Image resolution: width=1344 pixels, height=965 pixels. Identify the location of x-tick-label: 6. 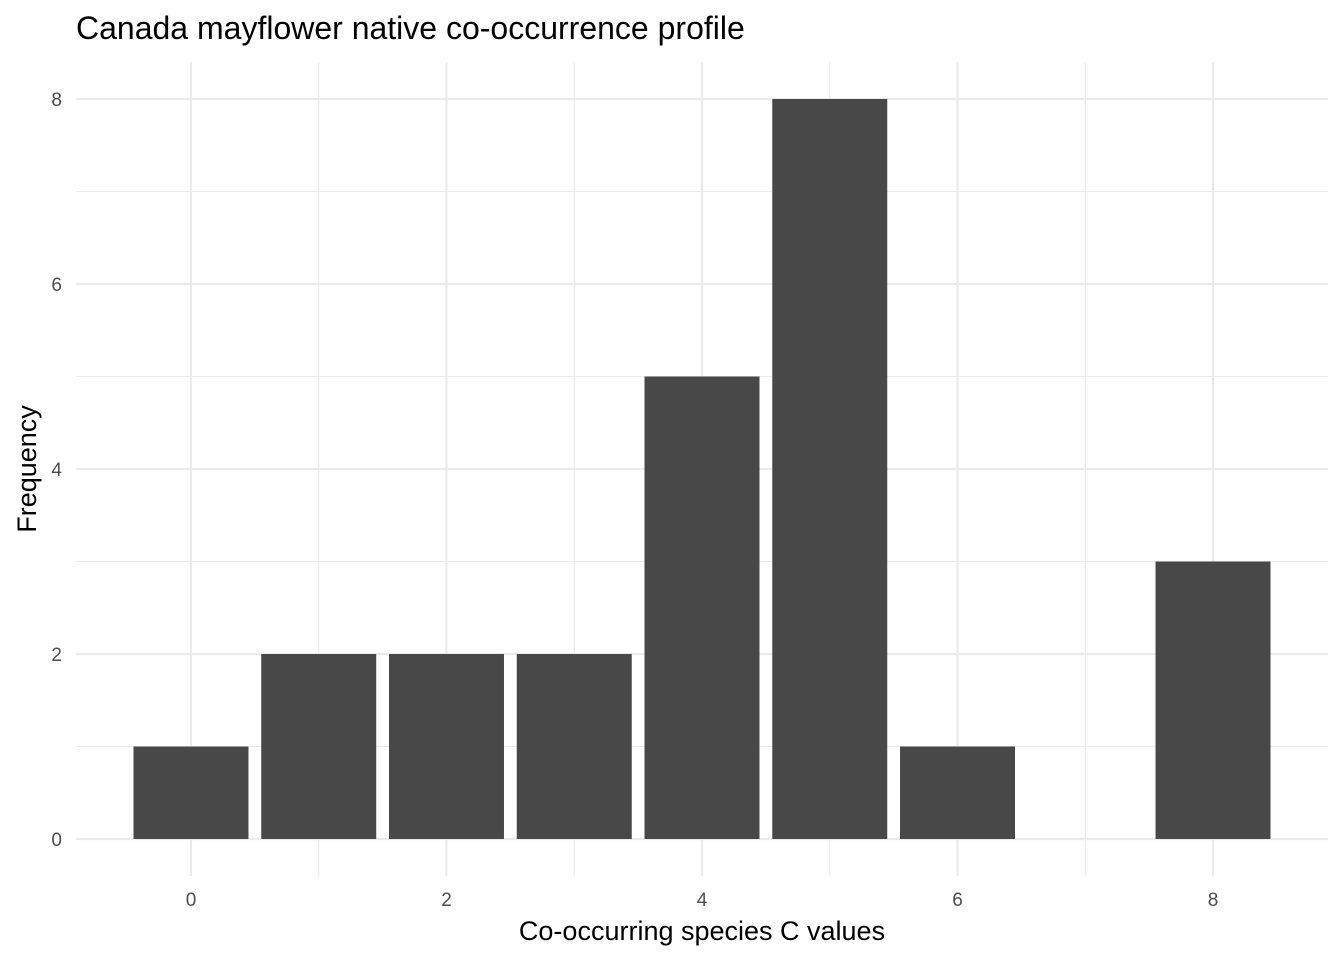
(957, 900).